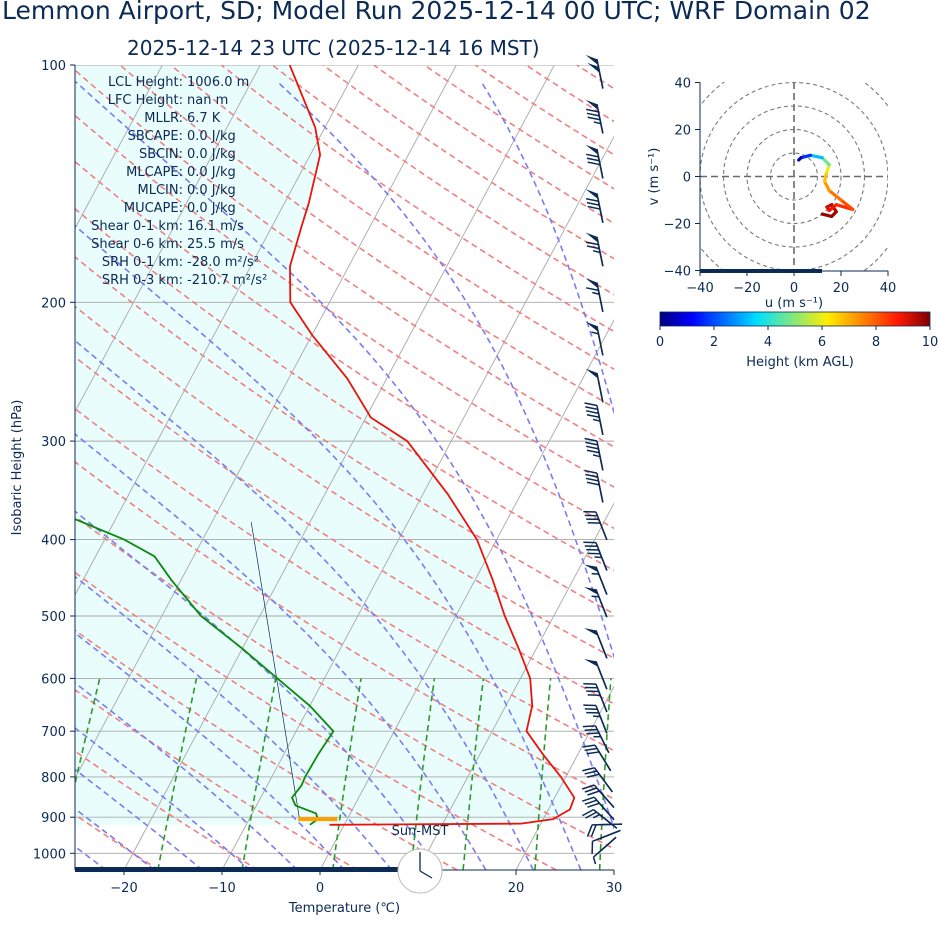 Image resolution: width=938 pixels, height=936 pixels. I want to click on colorbar-tick-label: 10, so click(930, 342).